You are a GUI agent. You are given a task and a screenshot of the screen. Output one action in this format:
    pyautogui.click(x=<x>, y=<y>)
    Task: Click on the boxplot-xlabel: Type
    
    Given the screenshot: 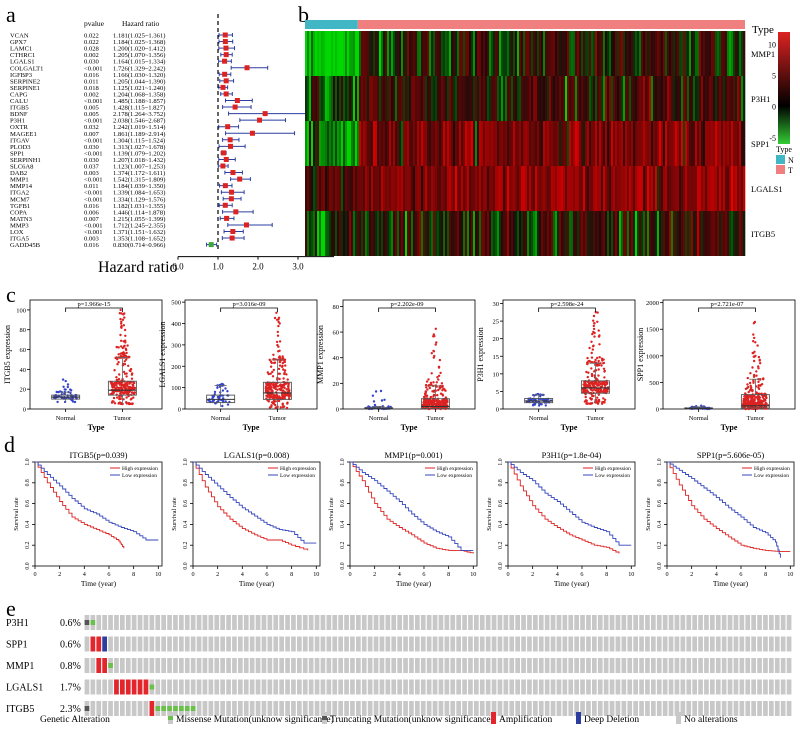 What is the action you would take?
    pyautogui.click(x=251, y=427)
    